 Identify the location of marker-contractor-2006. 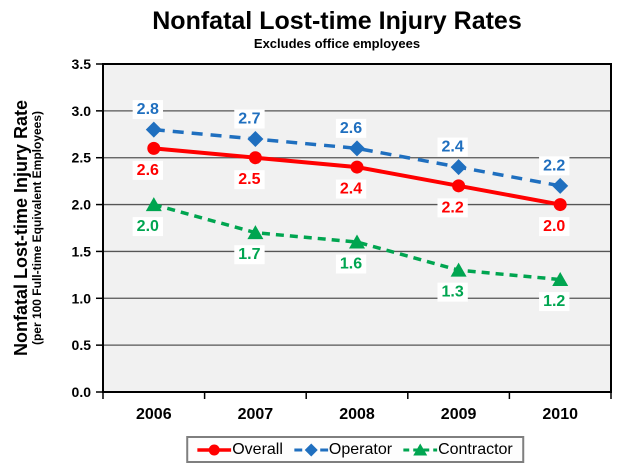
(153, 204).